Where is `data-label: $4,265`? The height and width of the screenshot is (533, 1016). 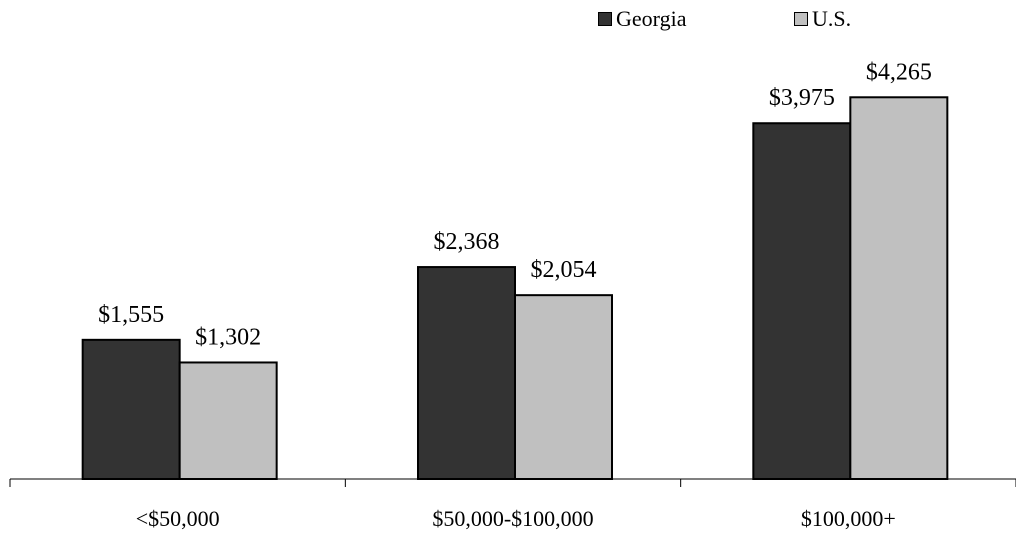
data-label: $4,265 is located at coordinates (899, 72).